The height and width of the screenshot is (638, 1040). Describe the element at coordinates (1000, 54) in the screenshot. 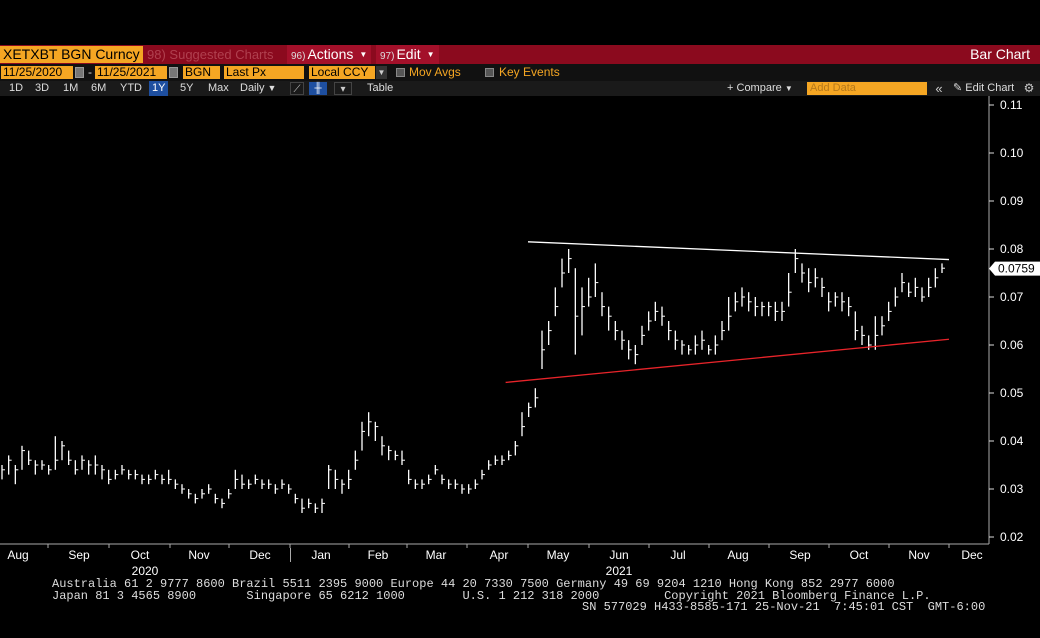

I see `chart-type-title: Bar Chart` at that location.